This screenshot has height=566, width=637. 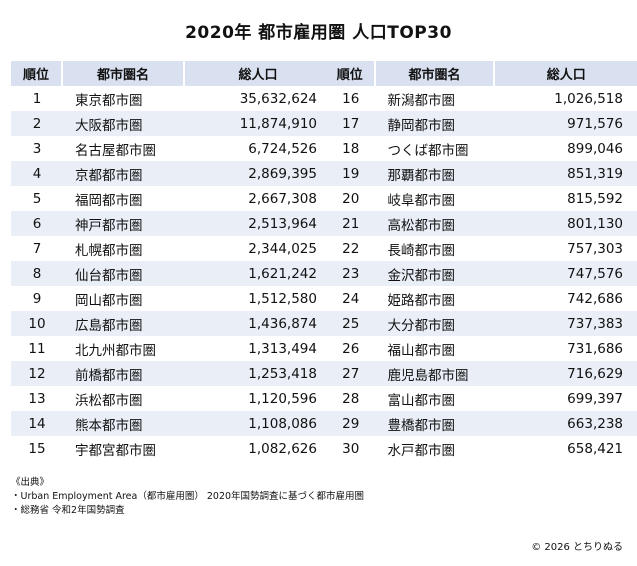 I want to click on cell-rank: 7, so click(x=37, y=248).